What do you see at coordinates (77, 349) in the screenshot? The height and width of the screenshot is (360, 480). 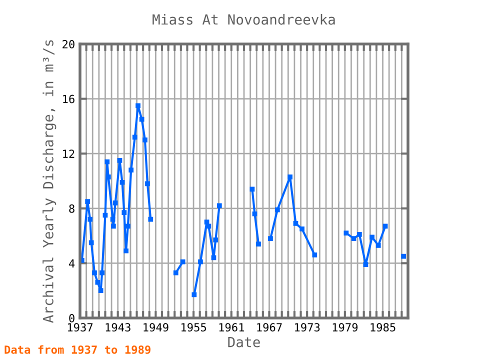 I see `text: Data from 1937 to 1989` at bounding box center [77, 349].